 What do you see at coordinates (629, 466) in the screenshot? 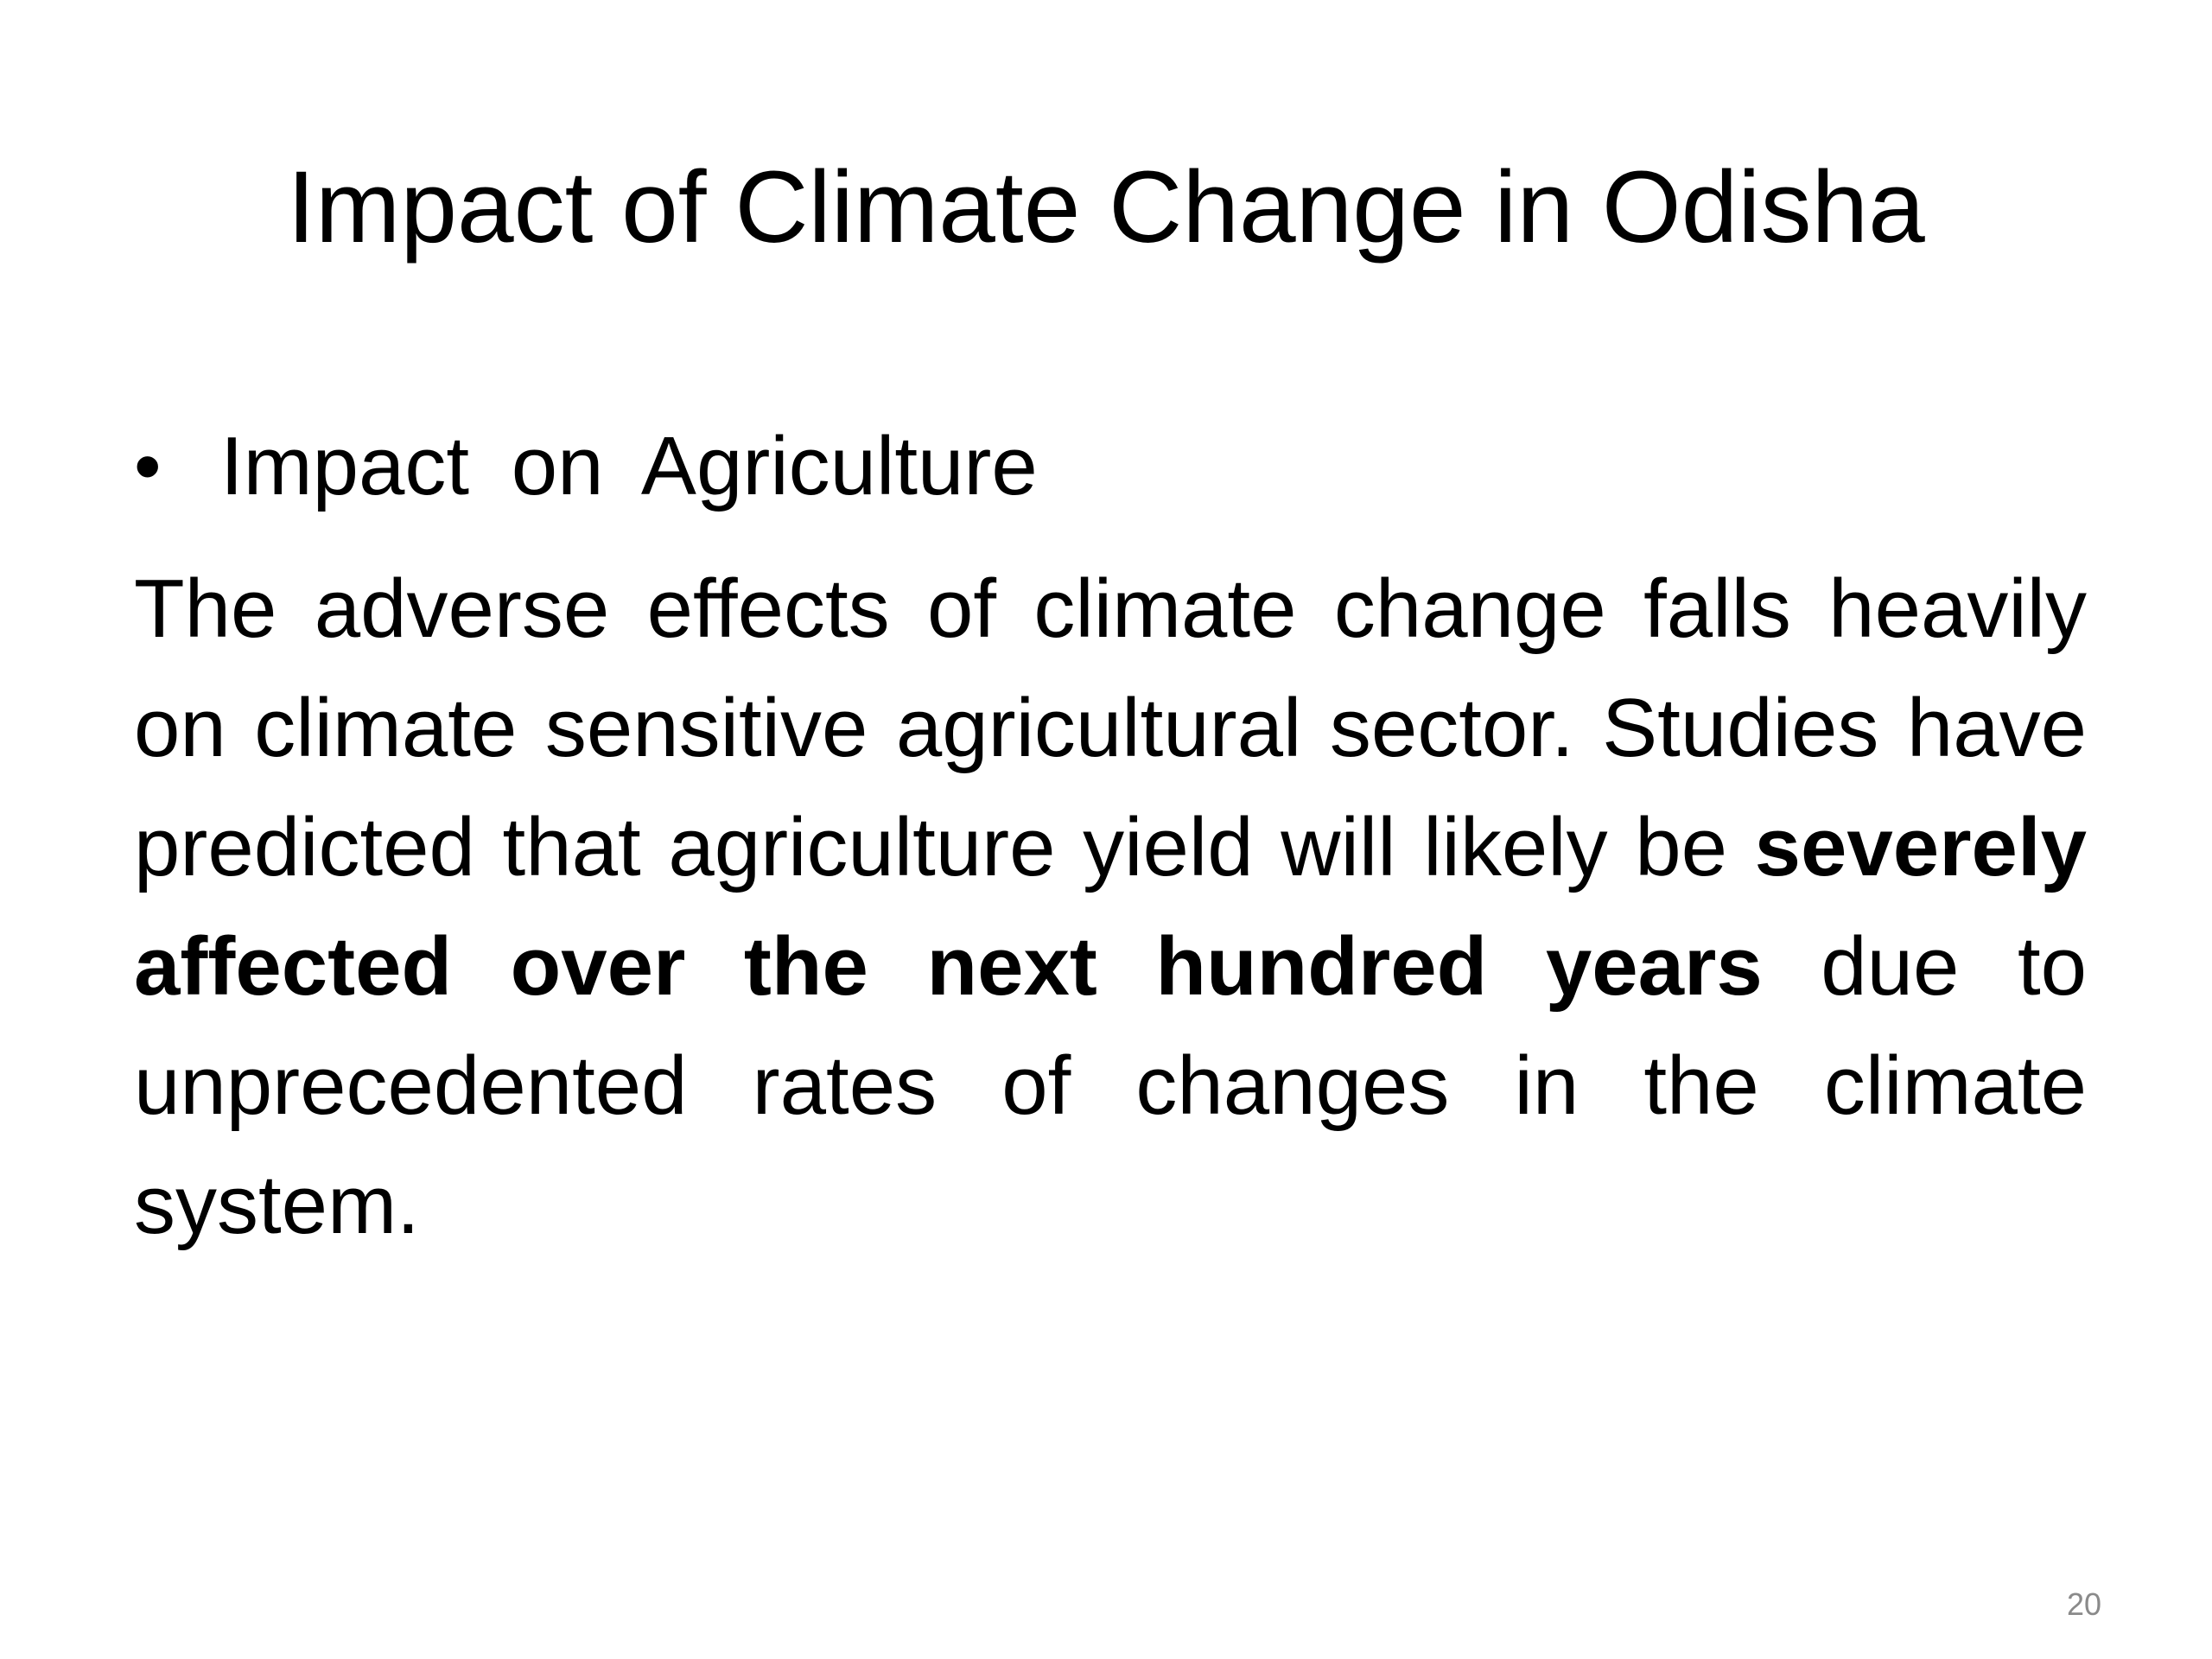
I see `bullet-text: Impact on Agriculture` at bounding box center [629, 466].